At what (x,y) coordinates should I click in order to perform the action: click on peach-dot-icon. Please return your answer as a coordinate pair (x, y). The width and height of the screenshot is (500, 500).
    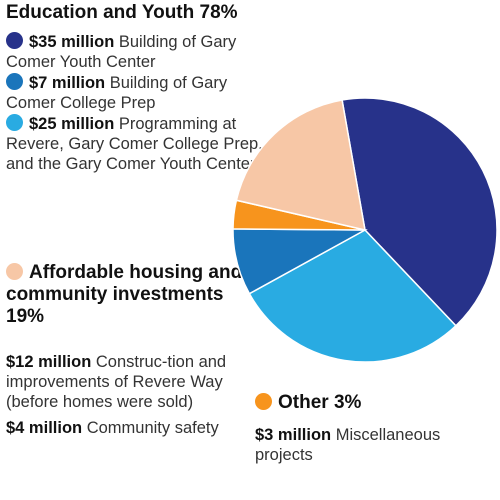
    Looking at the image, I should click on (14, 271).